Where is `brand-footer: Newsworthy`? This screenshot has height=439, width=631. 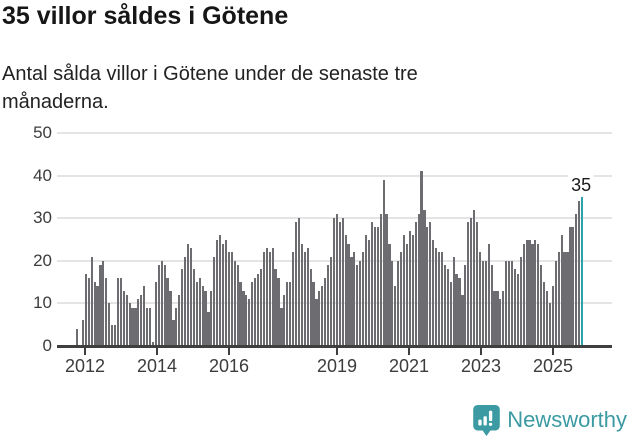 brand-footer: Newsworthy is located at coordinates (550, 420).